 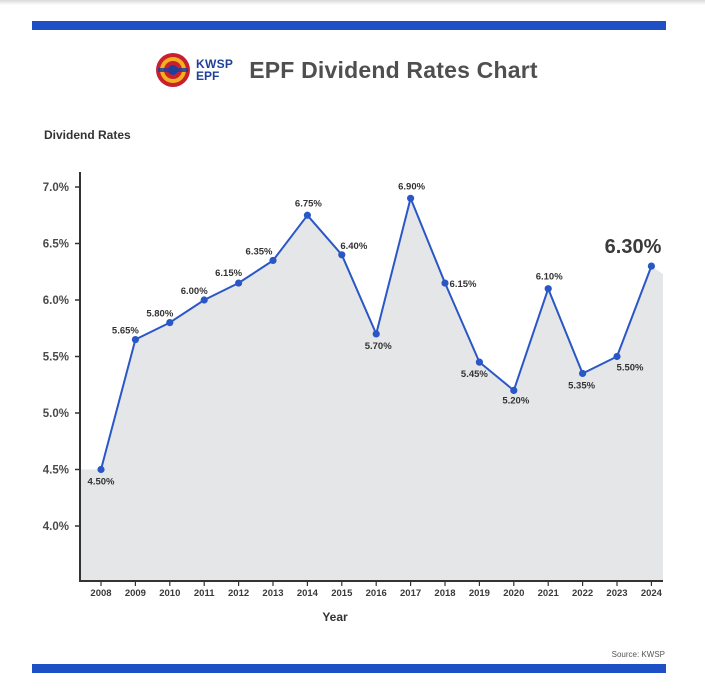 I want to click on chart-title: EPF Dividend Rates Chart, so click(x=393, y=69).